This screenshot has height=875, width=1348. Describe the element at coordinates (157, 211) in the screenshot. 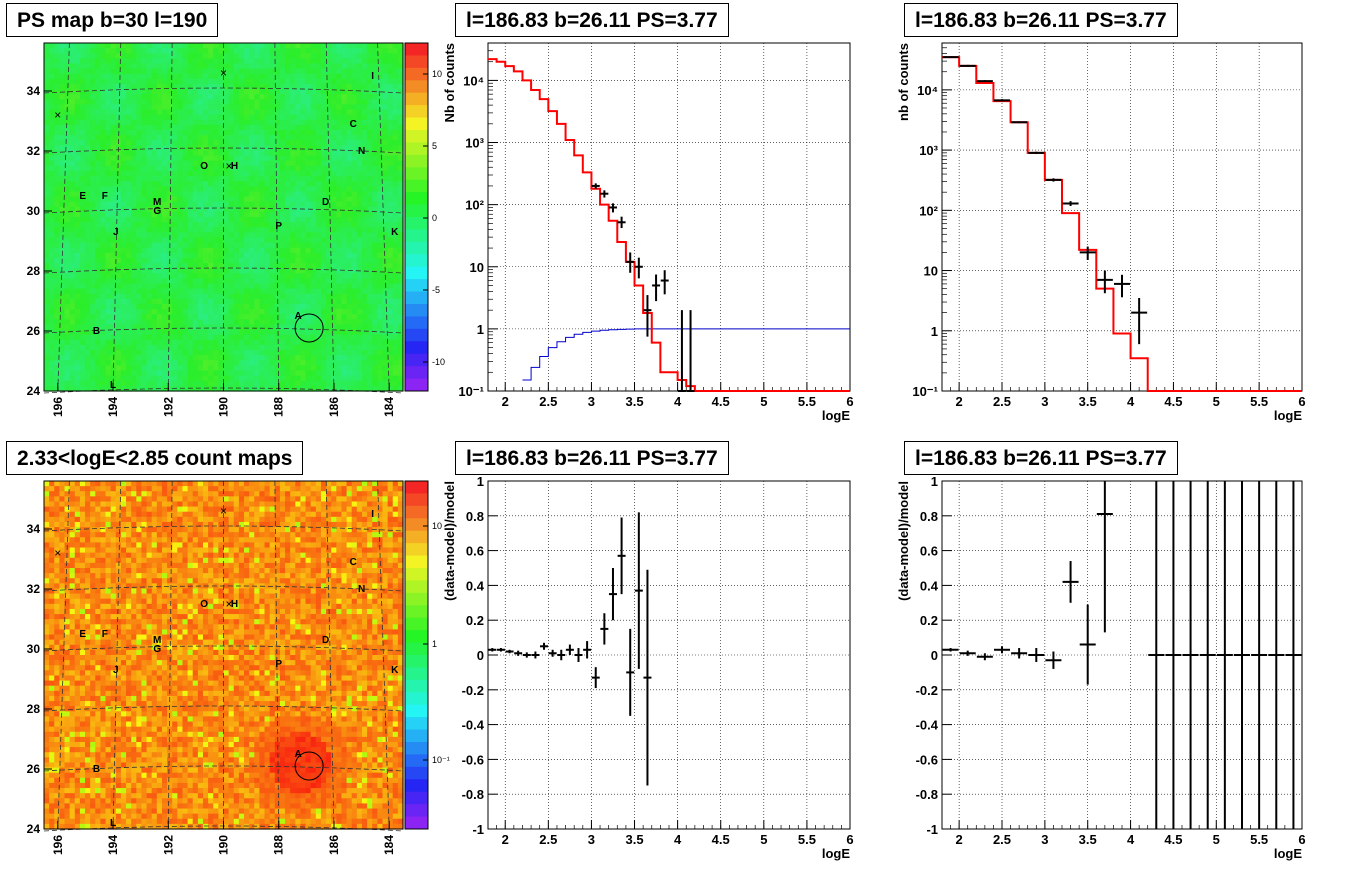

I see `source-label-g: G` at that location.